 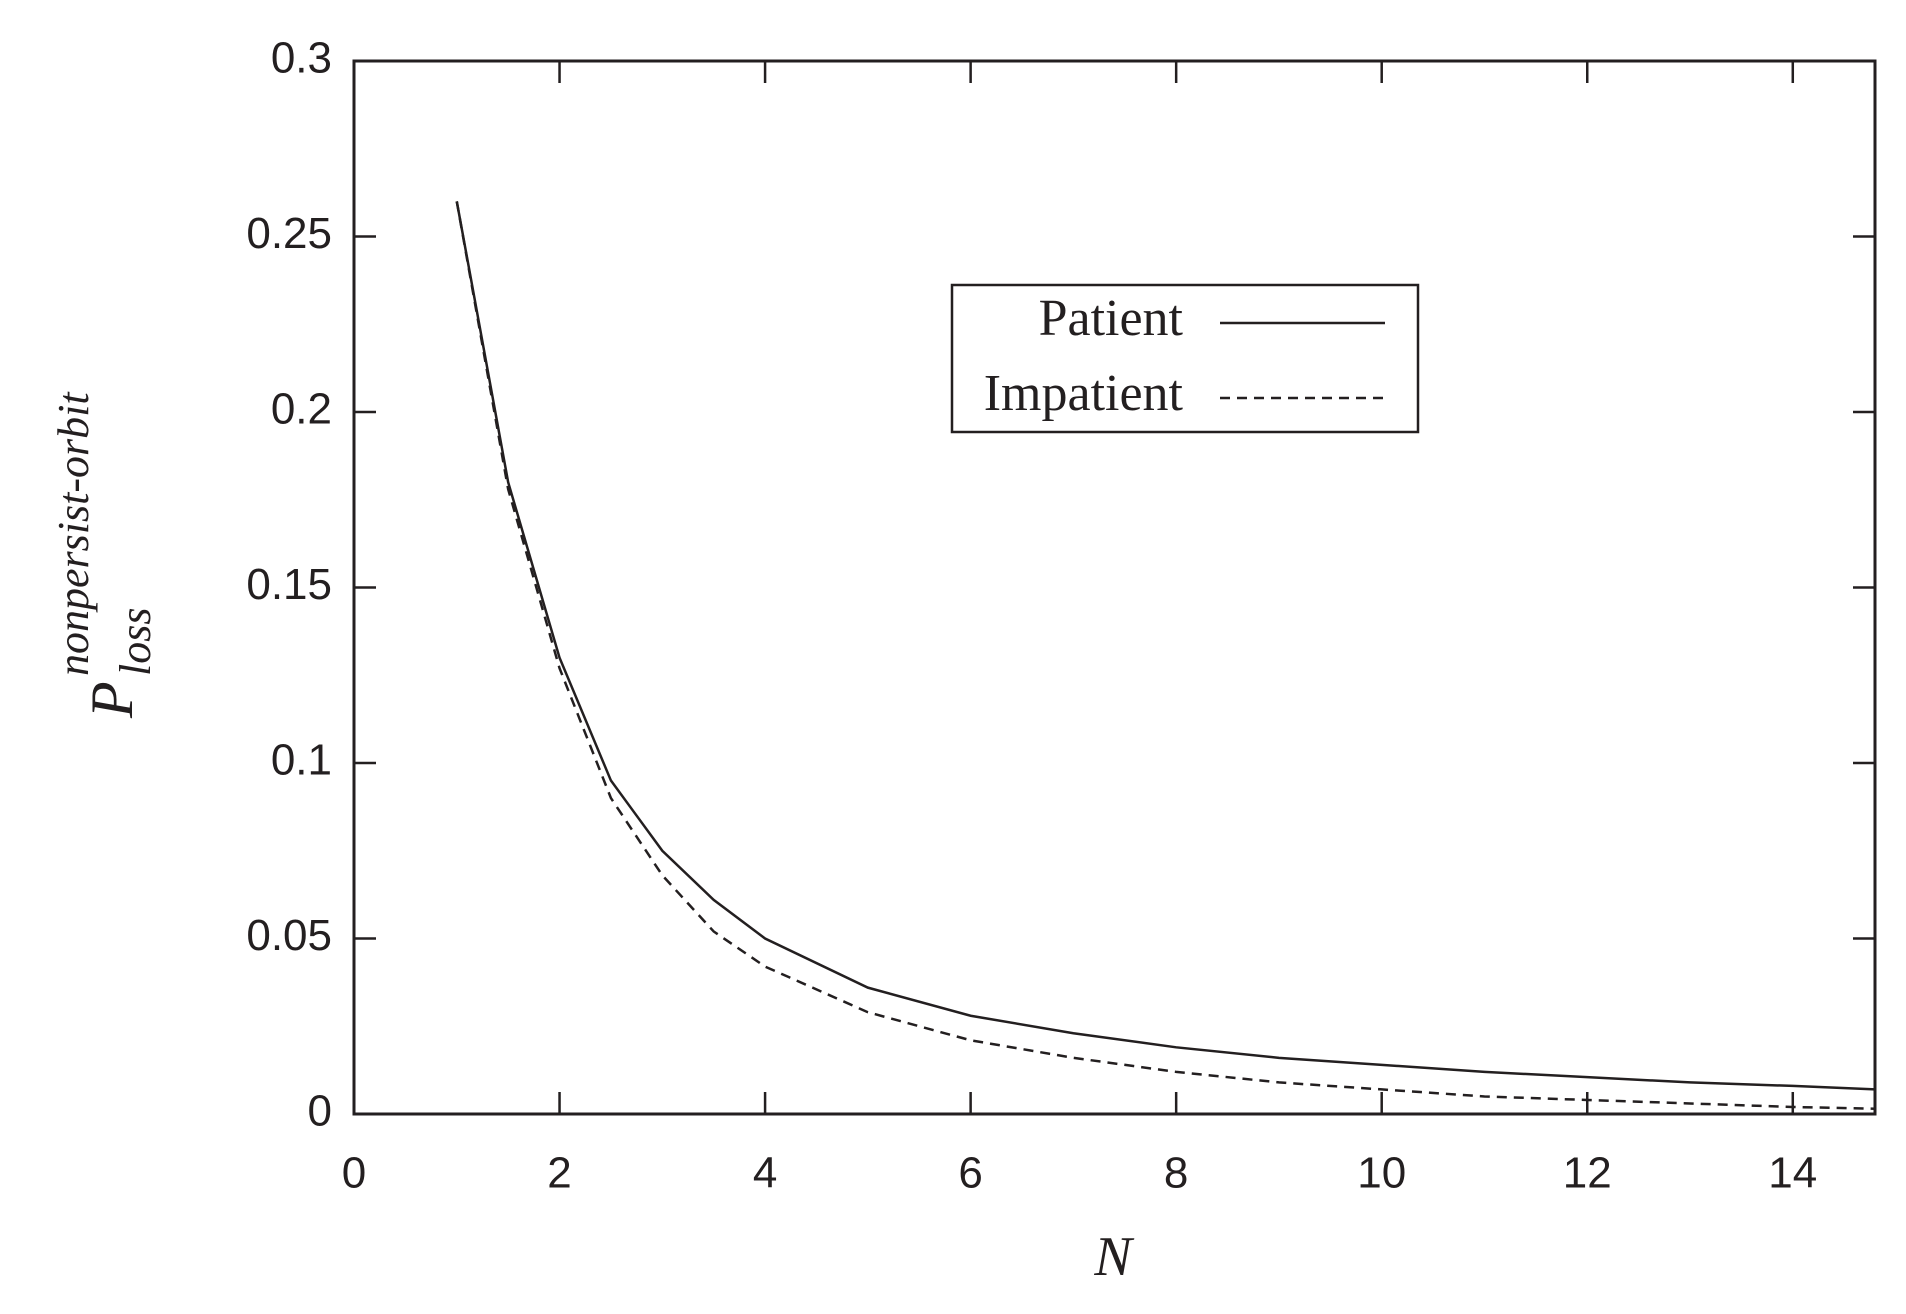 What do you see at coordinates (1587, 1173) in the screenshot?
I see `x-tick-label: 12` at bounding box center [1587, 1173].